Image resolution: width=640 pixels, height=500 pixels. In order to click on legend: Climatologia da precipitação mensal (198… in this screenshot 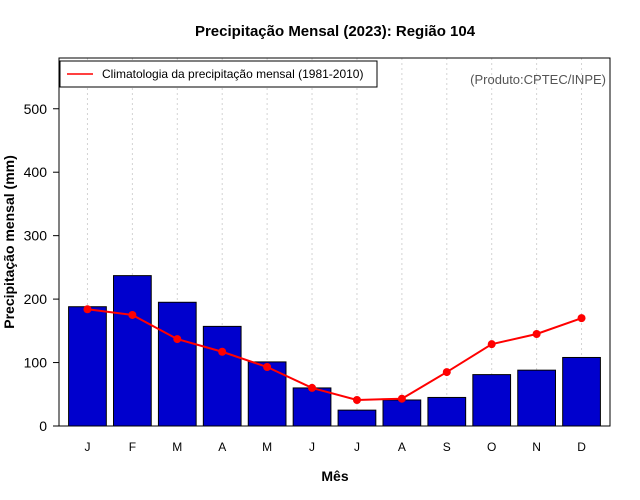, I will do `click(218, 74)`.